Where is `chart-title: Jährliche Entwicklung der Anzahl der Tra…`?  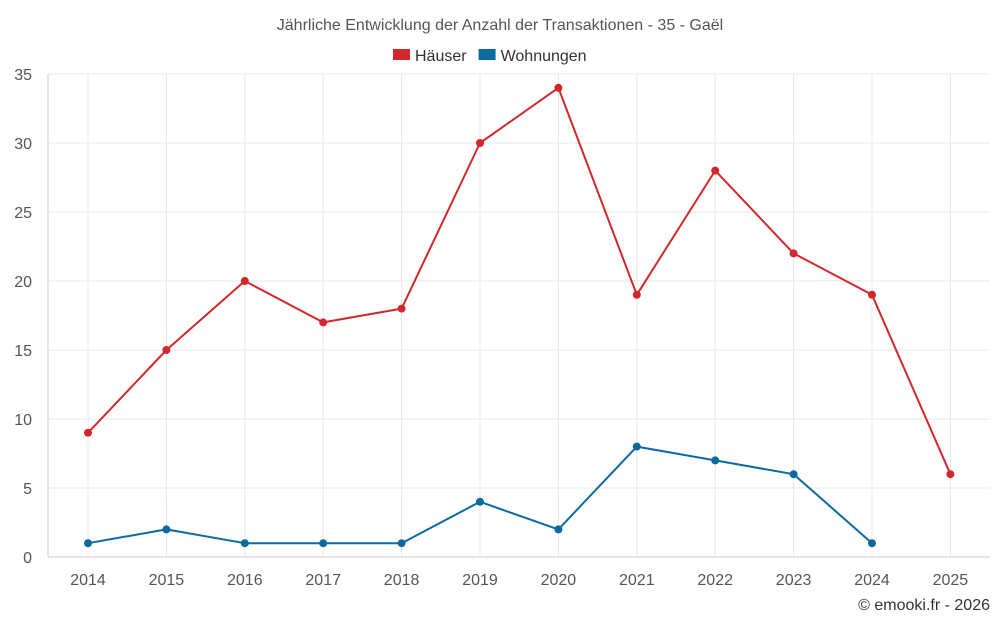
chart-title: Jährliche Entwicklung der Anzahl der Tra… is located at coordinates (500, 25).